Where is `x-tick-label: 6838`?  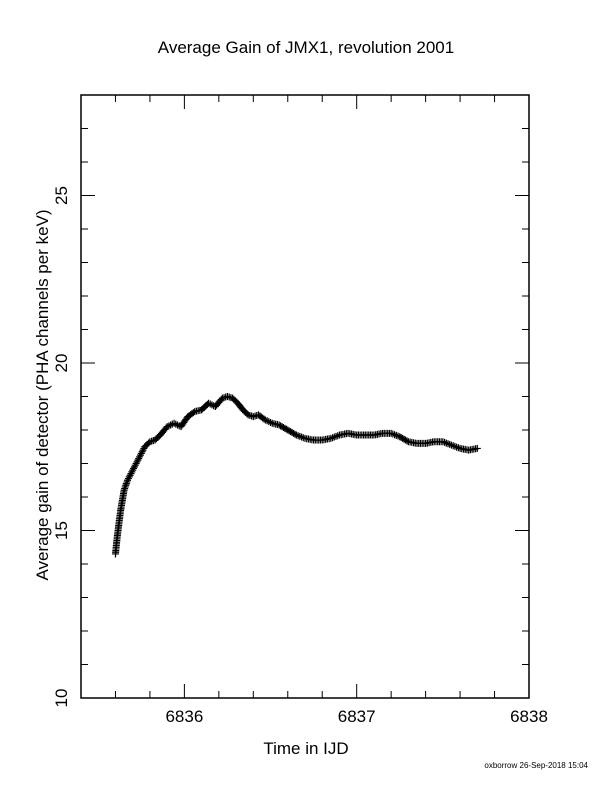
x-tick-label: 6838 is located at coordinates (529, 716).